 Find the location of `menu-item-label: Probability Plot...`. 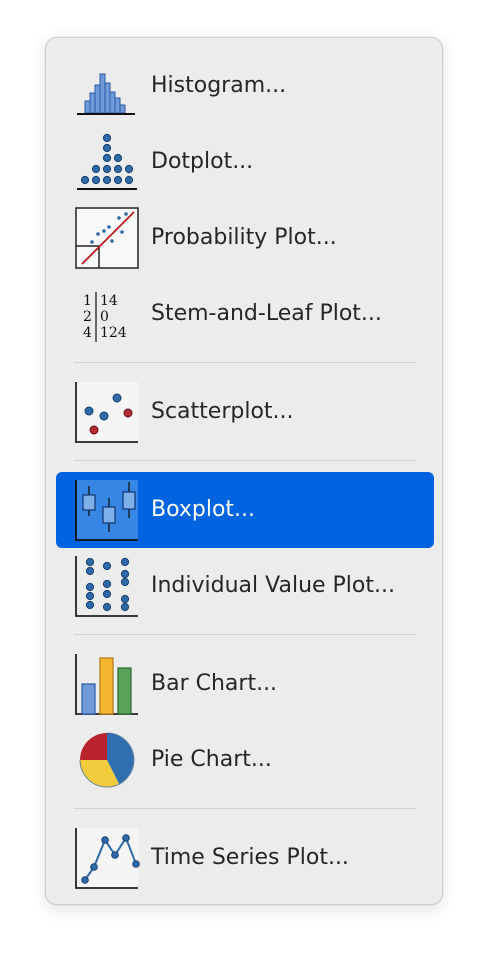

menu-item-label: Probability Plot... is located at coordinates (244, 237).